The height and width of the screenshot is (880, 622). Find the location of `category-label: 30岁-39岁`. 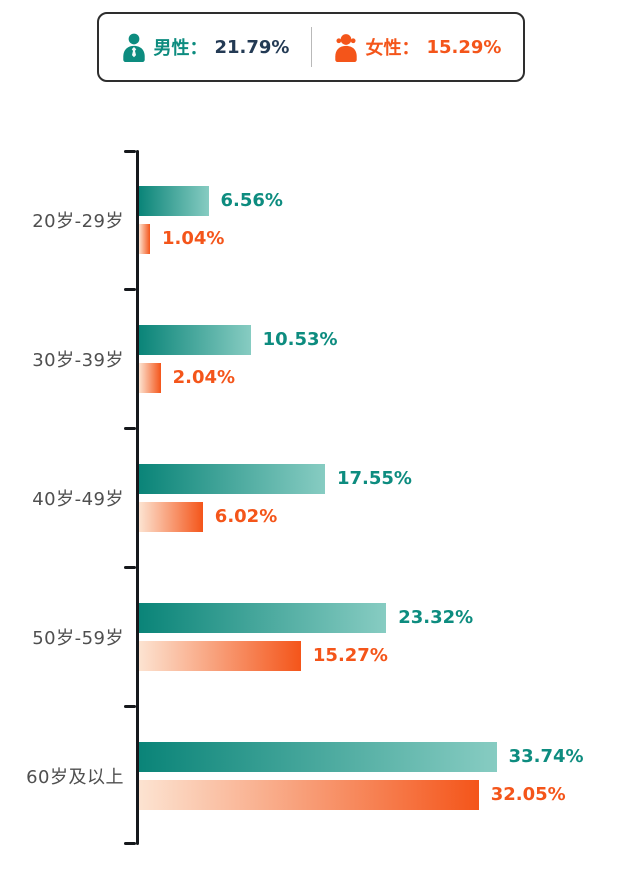

category-label: 30岁-39岁 is located at coordinates (78, 360).